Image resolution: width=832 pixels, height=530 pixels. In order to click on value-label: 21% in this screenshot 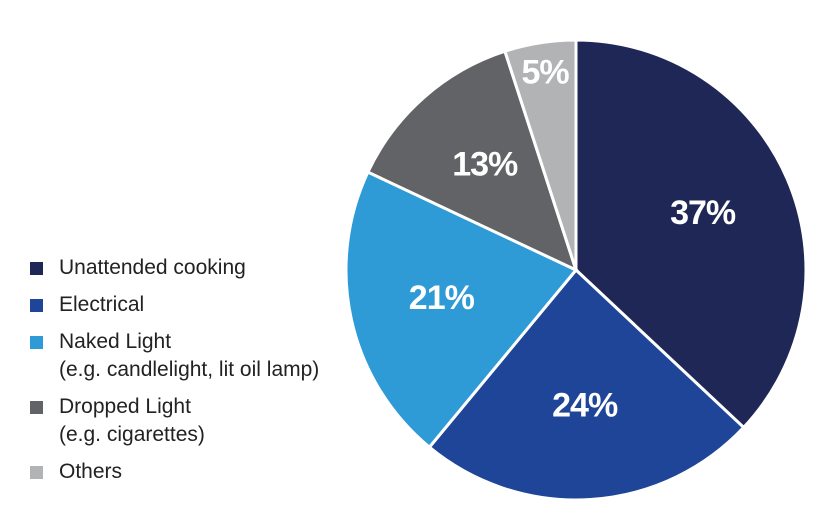, I will do `click(442, 298)`.